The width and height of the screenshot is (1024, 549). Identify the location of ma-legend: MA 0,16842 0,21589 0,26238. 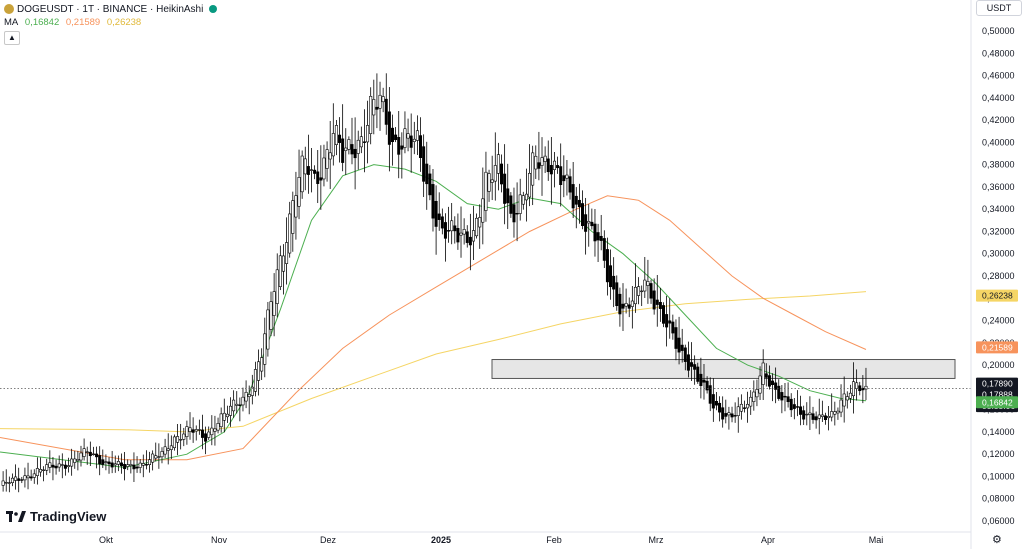
(74, 22).